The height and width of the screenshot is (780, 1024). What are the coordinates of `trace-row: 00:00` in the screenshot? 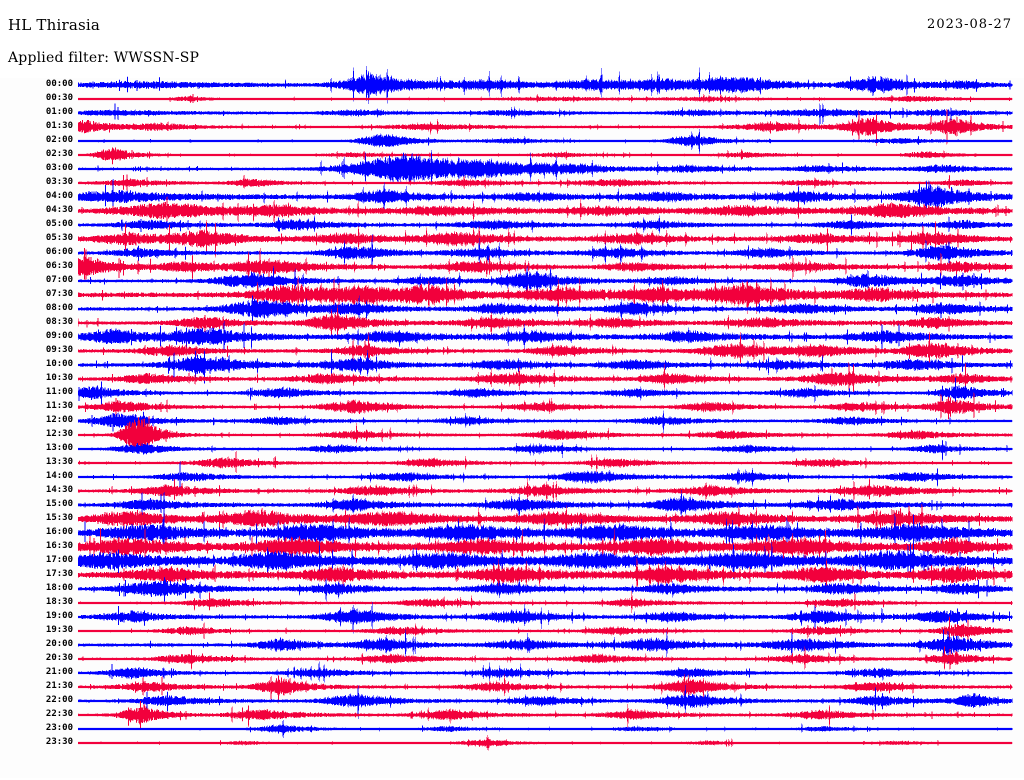 It's located at (512, 85).